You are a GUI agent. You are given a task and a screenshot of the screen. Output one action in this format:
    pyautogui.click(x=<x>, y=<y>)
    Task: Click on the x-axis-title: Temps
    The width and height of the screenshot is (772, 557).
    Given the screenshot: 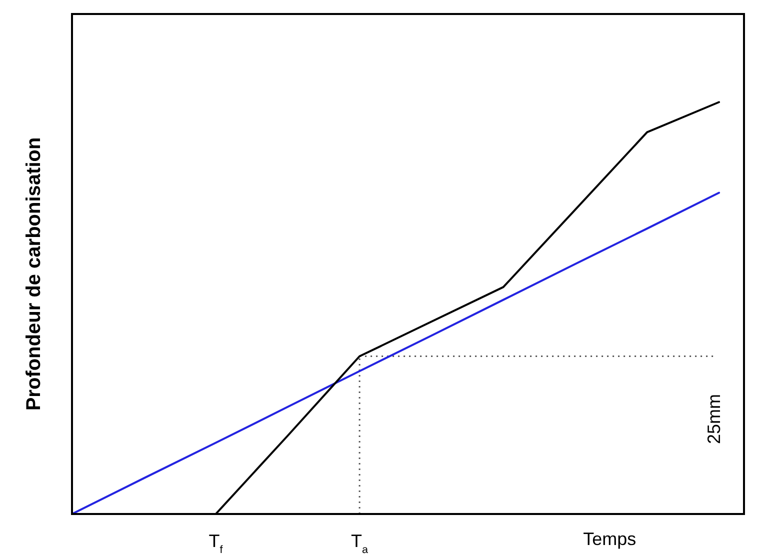 What is the action you would take?
    pyautogui.click(x=609, y=539)
    